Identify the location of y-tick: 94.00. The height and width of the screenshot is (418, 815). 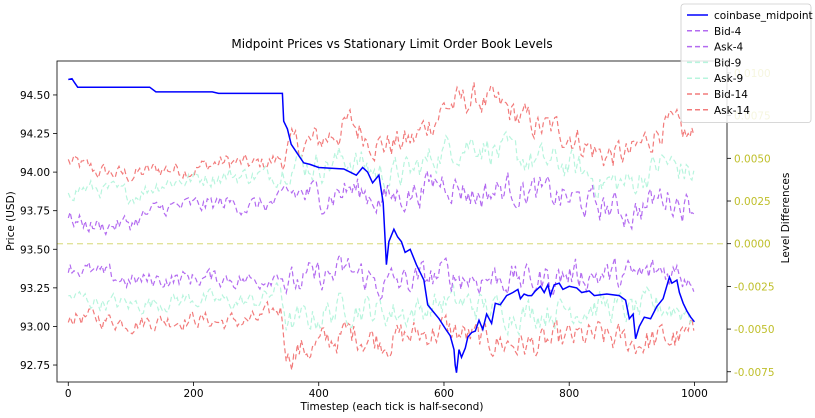
(38, 173).